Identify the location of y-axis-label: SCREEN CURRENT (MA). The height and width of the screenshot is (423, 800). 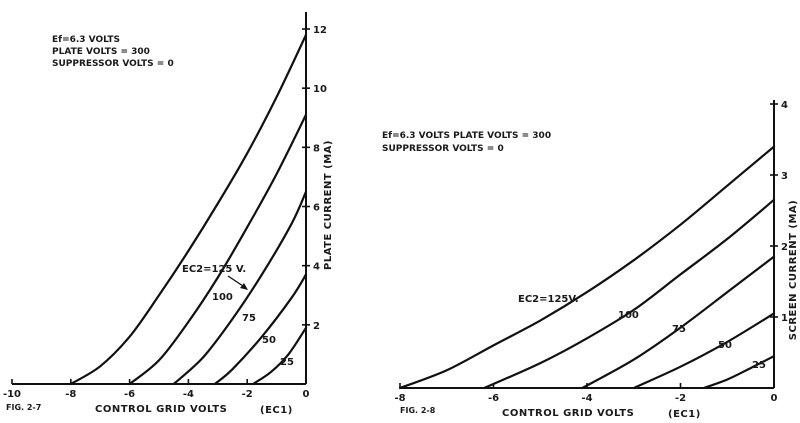
(793, 270).